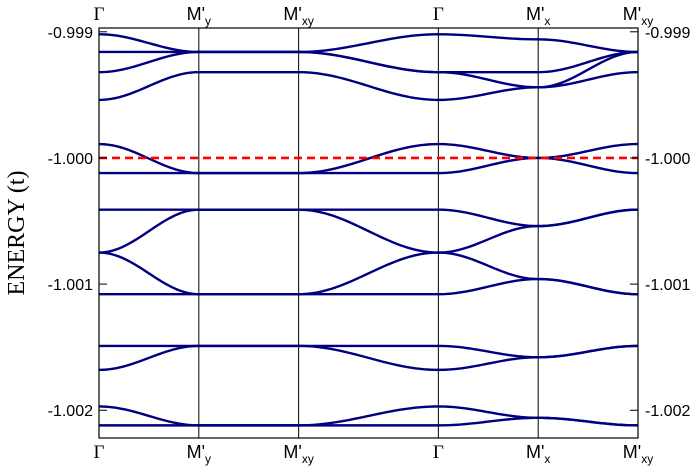 This screenshot has height=471, width=696. I want to click on x-tick-label-bottom-6: M'xy, so click(638, 454).